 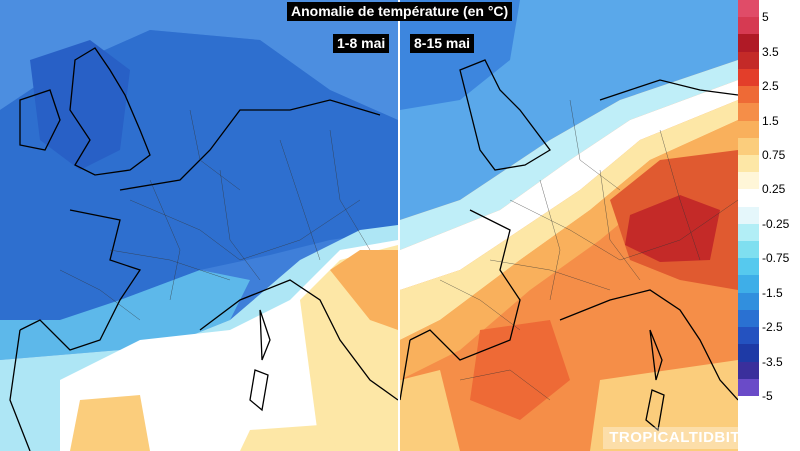 What do you see at coordinates (772, 327) in the screenshot?
I see `colorbar-tick-label: -2.5` at bounding box center [772, 327].